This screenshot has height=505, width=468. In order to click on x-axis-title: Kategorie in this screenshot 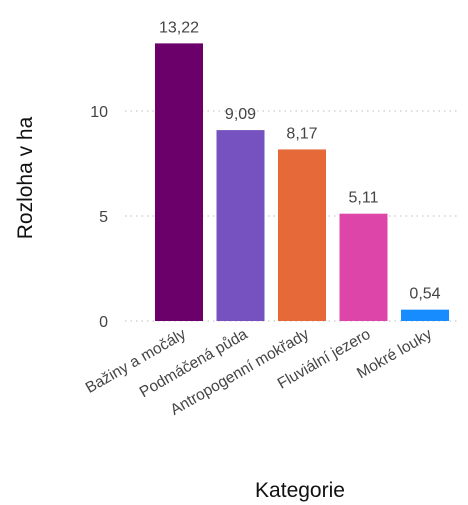, I will do `click(300, 490)`.